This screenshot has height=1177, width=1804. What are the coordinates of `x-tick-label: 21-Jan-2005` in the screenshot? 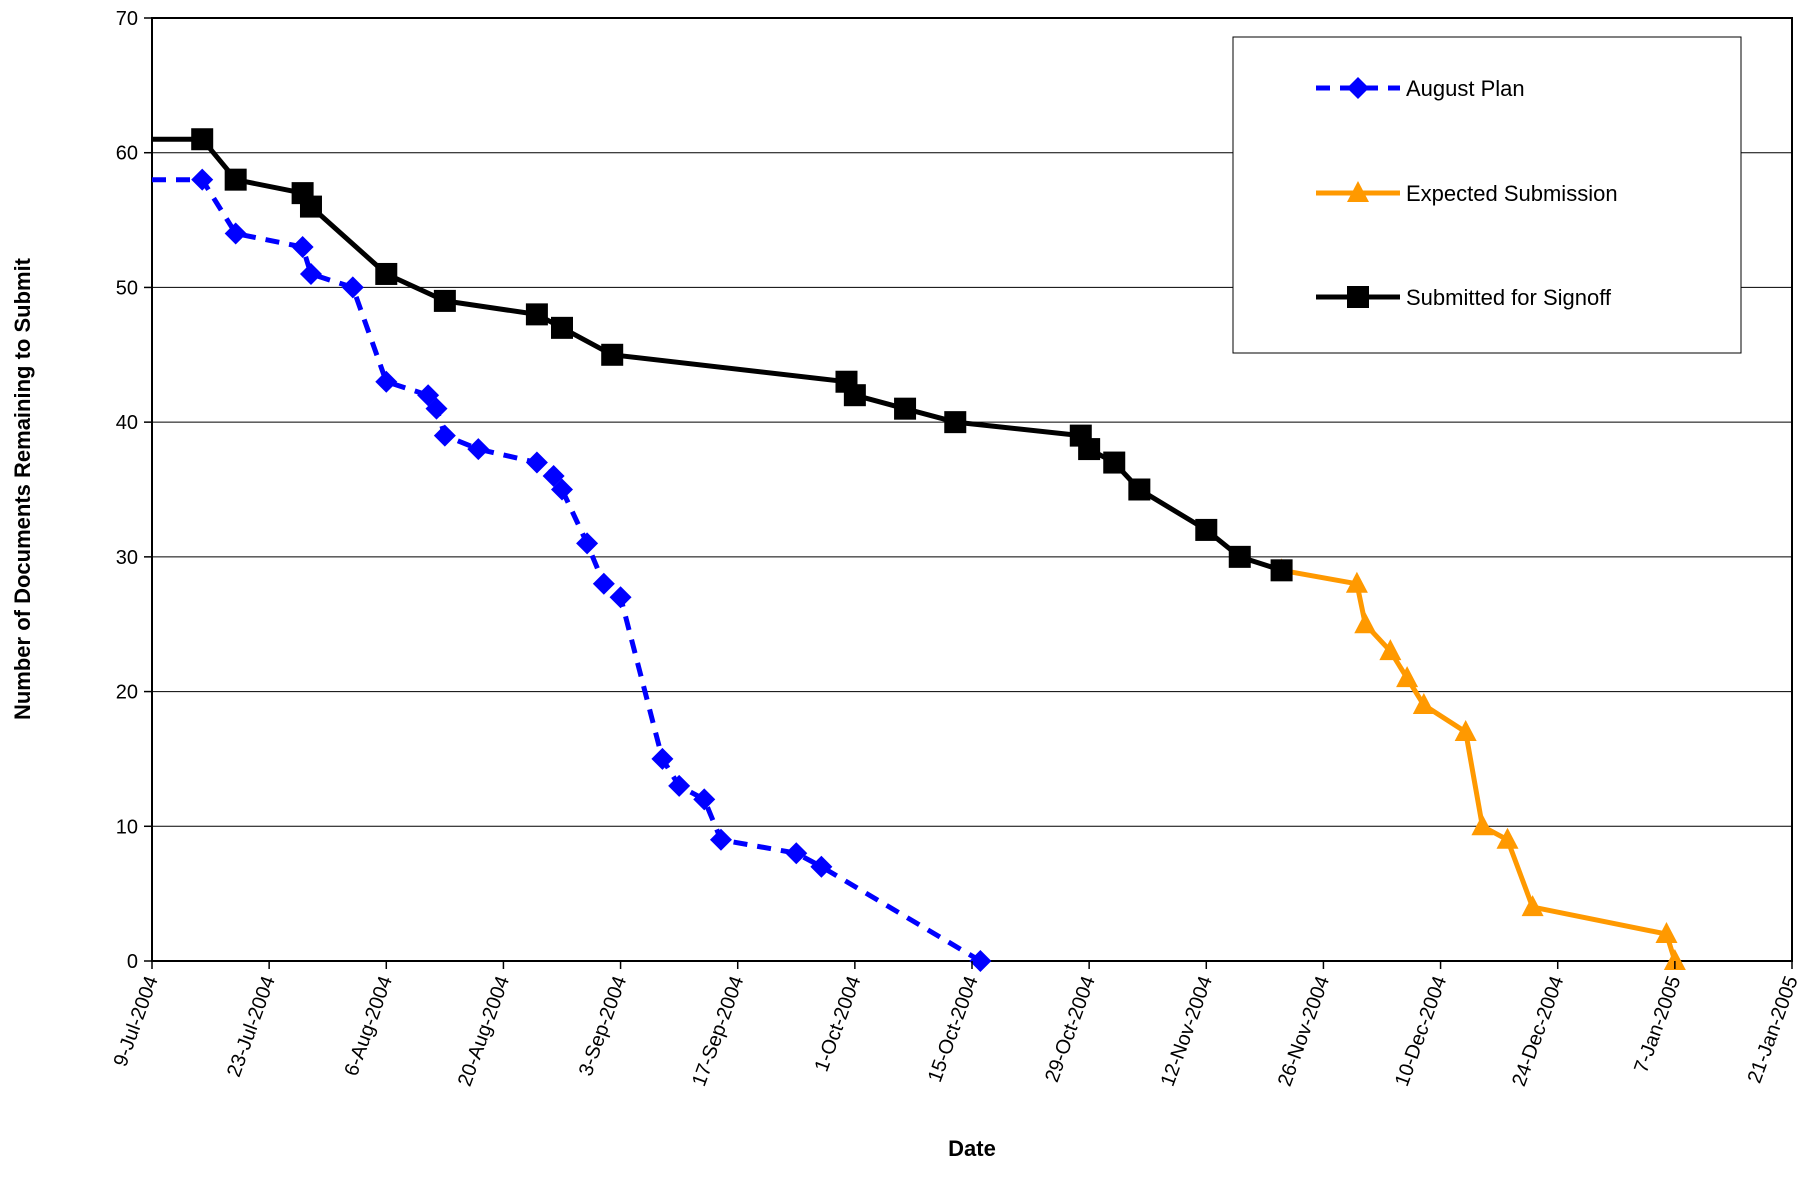 It's located at (1773, 1029).